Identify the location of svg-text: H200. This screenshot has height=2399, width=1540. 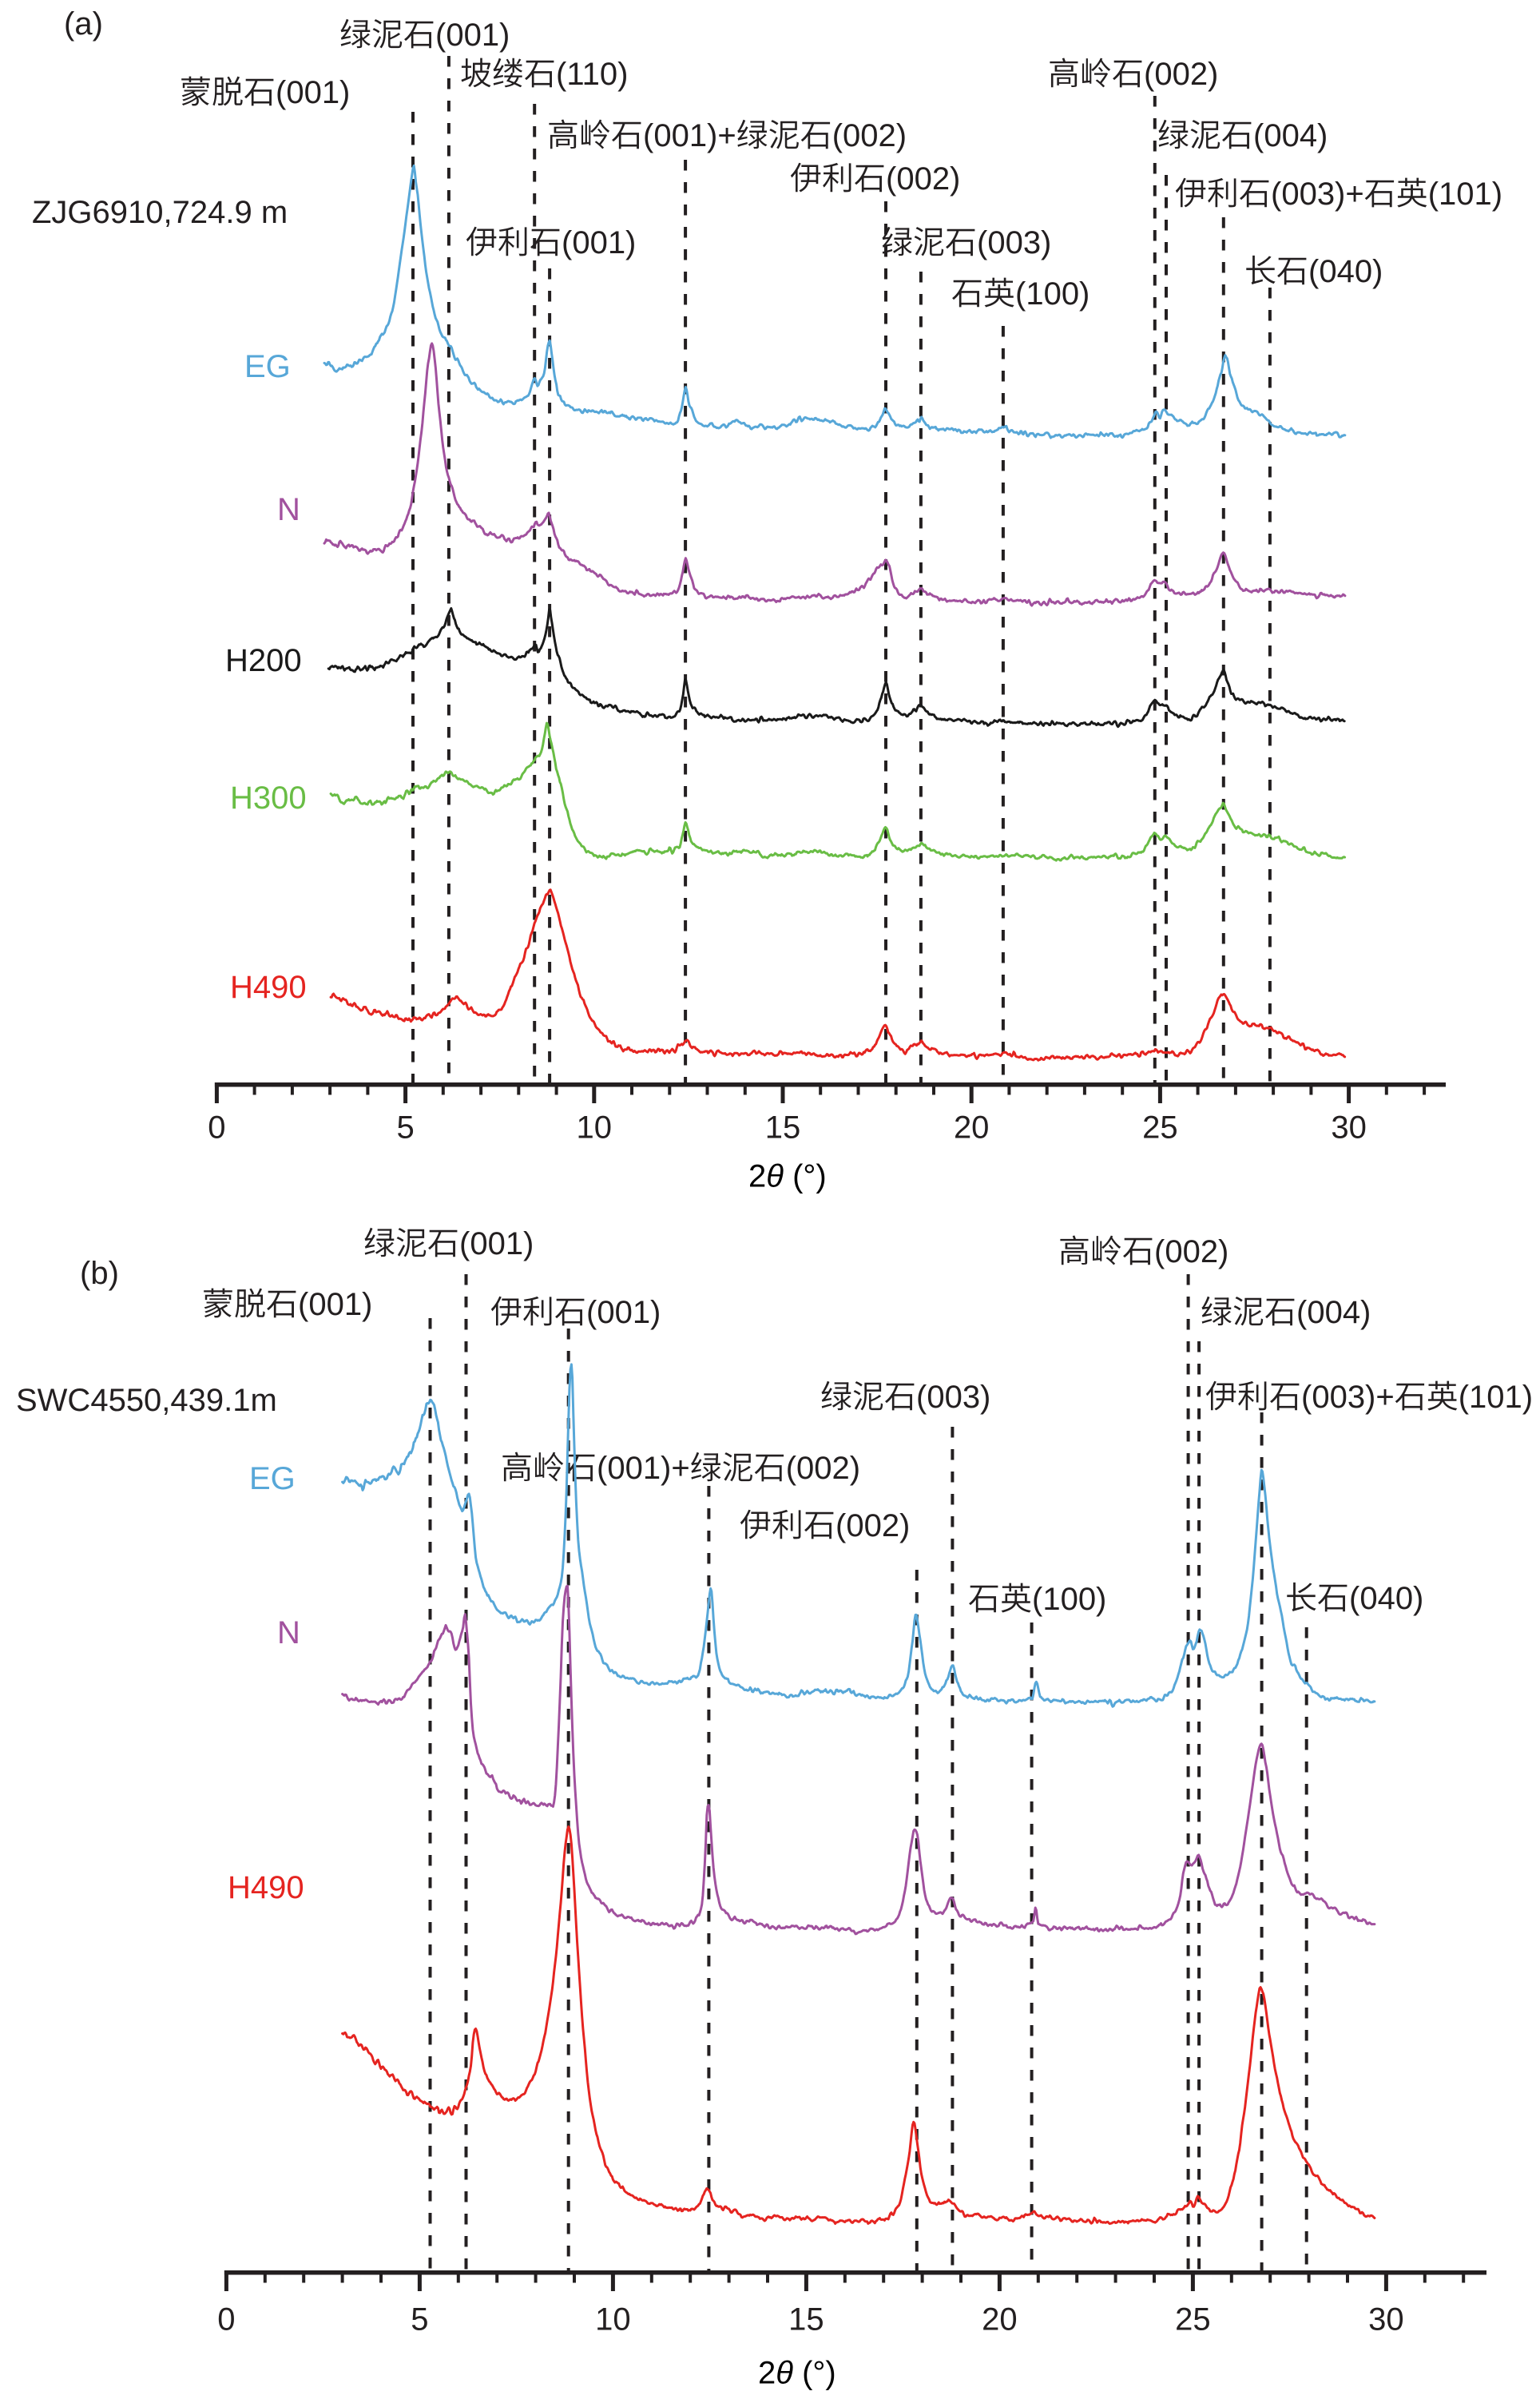
(263, 661).